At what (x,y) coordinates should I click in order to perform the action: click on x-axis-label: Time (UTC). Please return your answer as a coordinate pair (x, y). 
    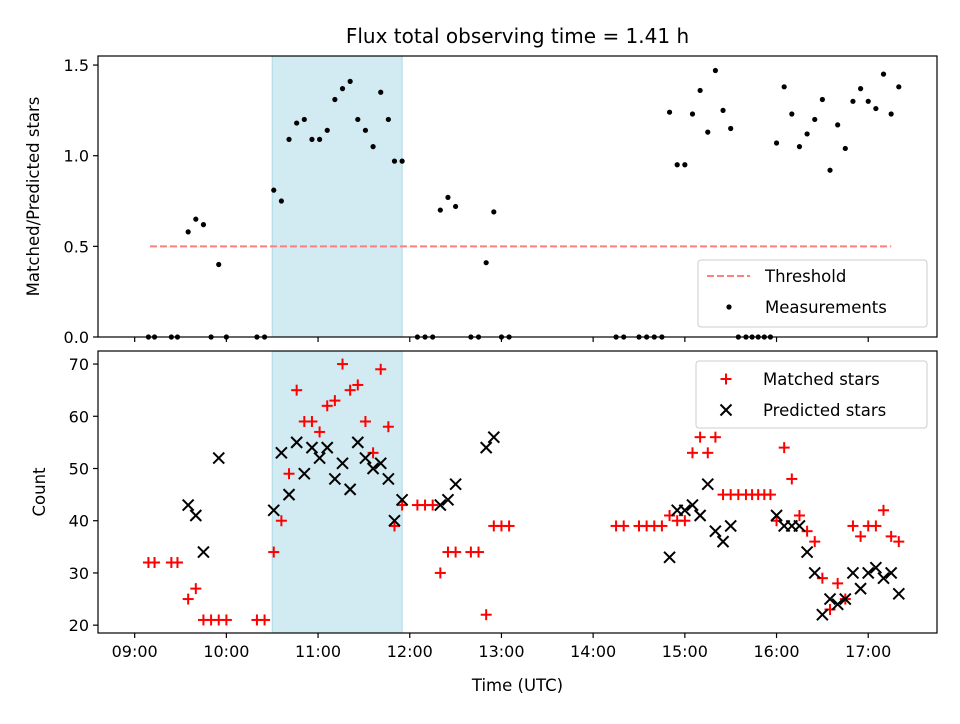
    Looking at the image, I should click on (517, 685).